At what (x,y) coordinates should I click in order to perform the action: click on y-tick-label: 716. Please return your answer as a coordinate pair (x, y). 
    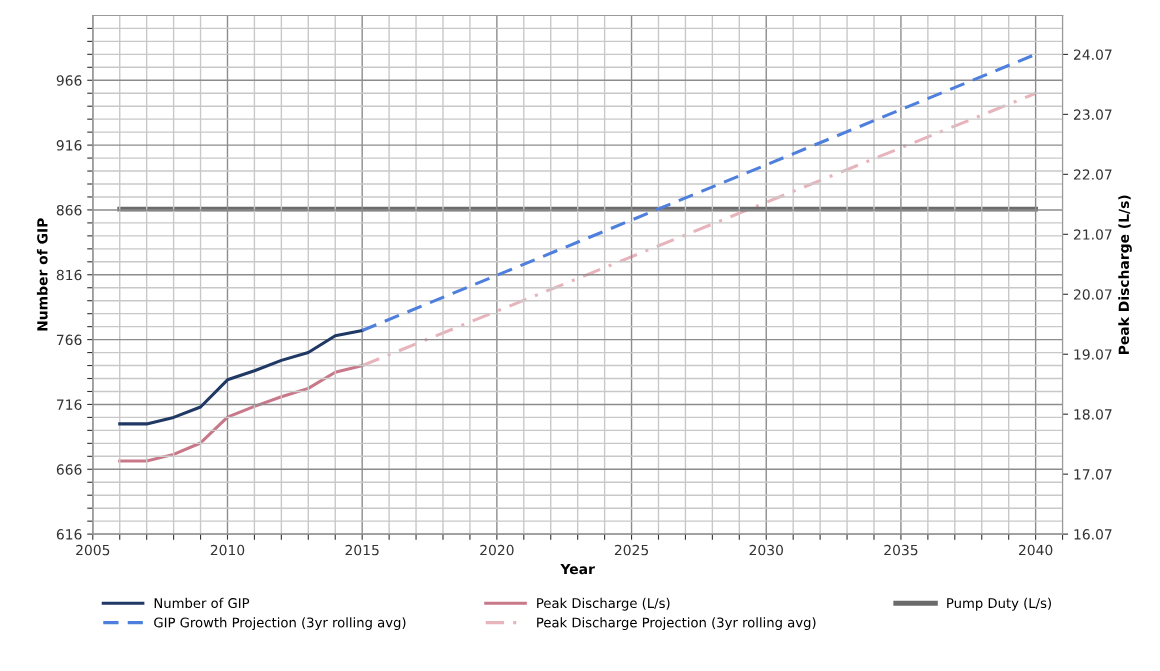
    Looking at the image, I should click on (69, 404).